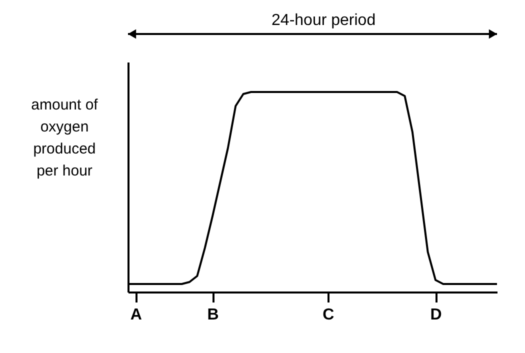  Describe the element at coordinates (328, 315) in the screenshot. I see `x-tick-label: C` at that location.